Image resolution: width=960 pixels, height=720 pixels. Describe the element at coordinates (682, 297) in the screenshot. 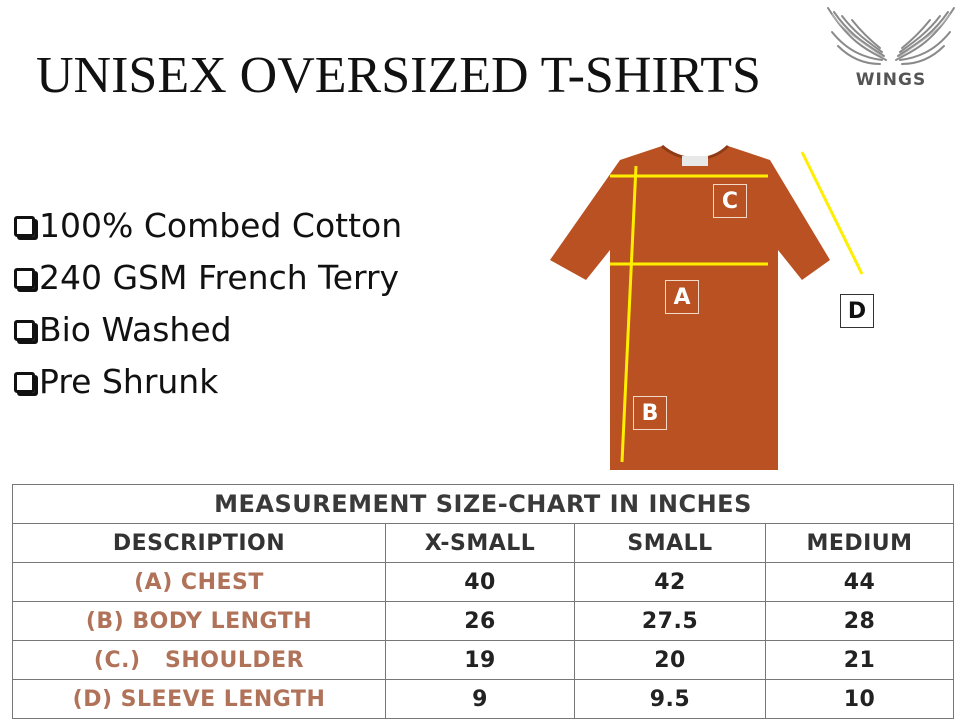

I see `marker-a: A` at that location.